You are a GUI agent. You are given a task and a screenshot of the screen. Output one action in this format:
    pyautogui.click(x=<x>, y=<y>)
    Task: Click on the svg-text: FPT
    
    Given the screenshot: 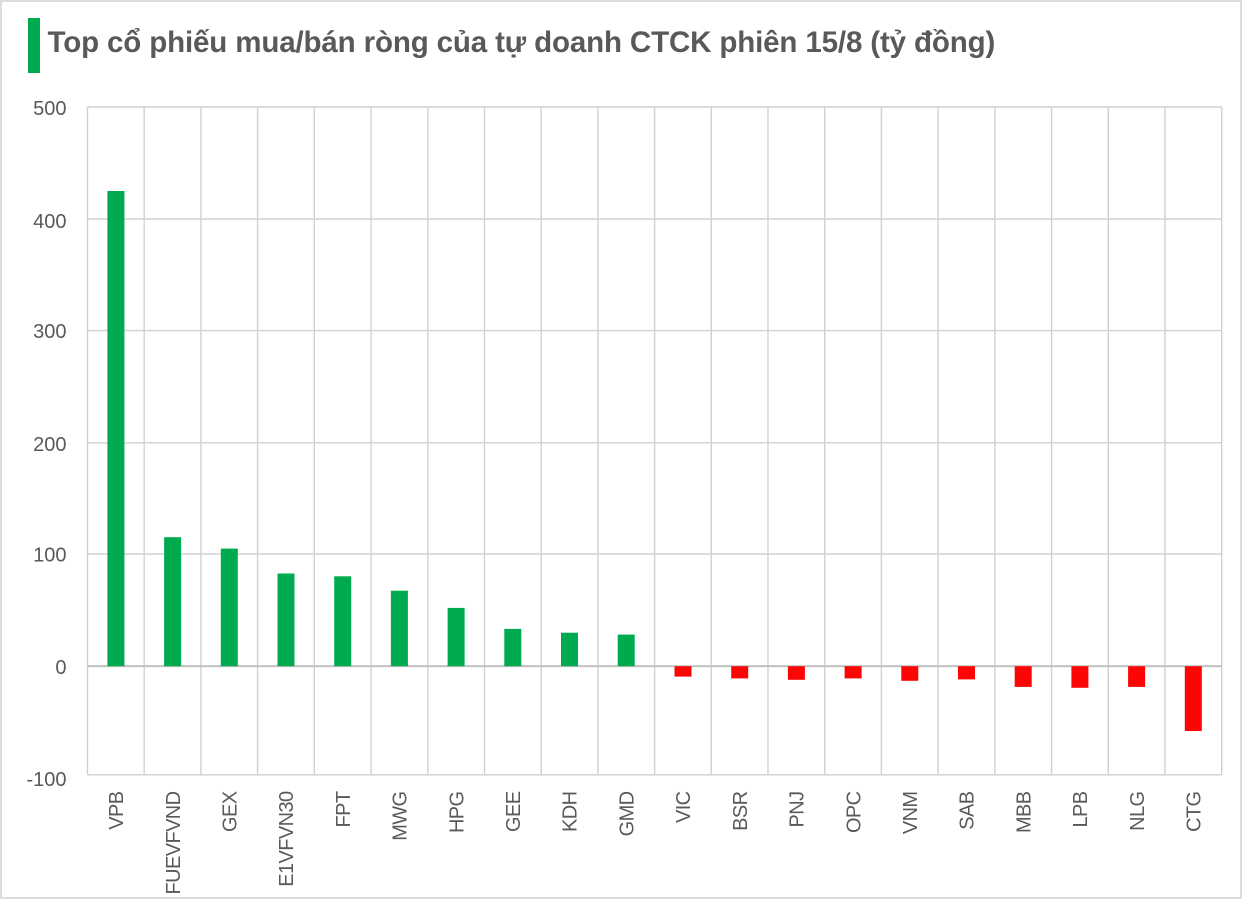 What is the action you would take?
    pyautogui.click(x=344, y=809)
    